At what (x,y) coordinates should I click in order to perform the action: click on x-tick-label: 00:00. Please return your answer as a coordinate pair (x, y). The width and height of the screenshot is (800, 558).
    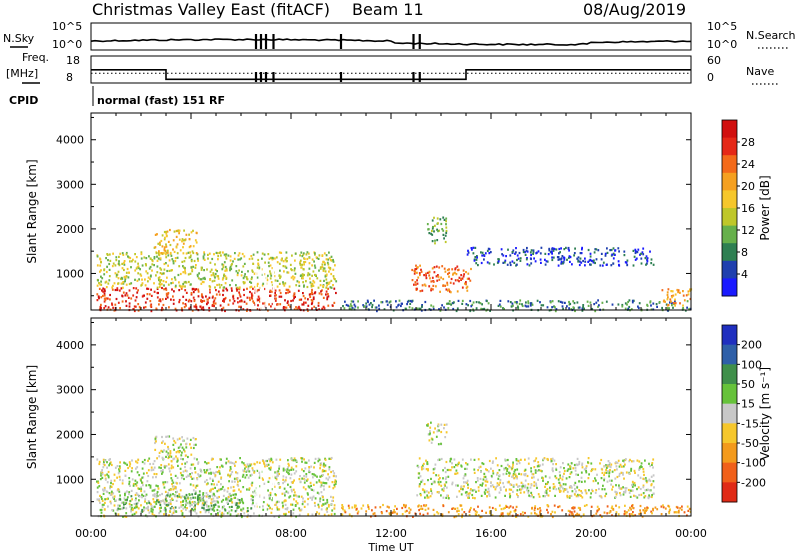
    Looking at the image, I should click on (691, 533).